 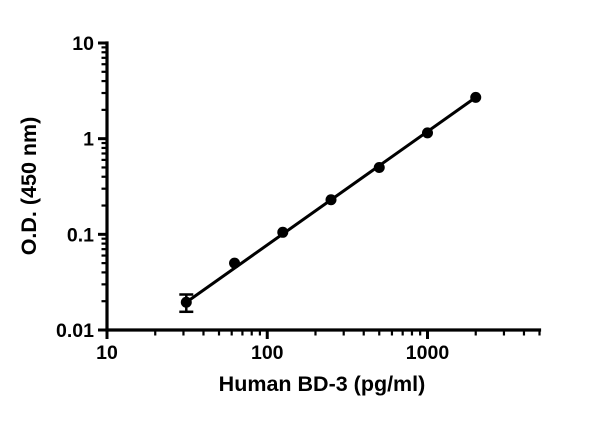 I want to click on x-axis-title: Human BD-3 (pg/ml), so click(x=322, y=384).